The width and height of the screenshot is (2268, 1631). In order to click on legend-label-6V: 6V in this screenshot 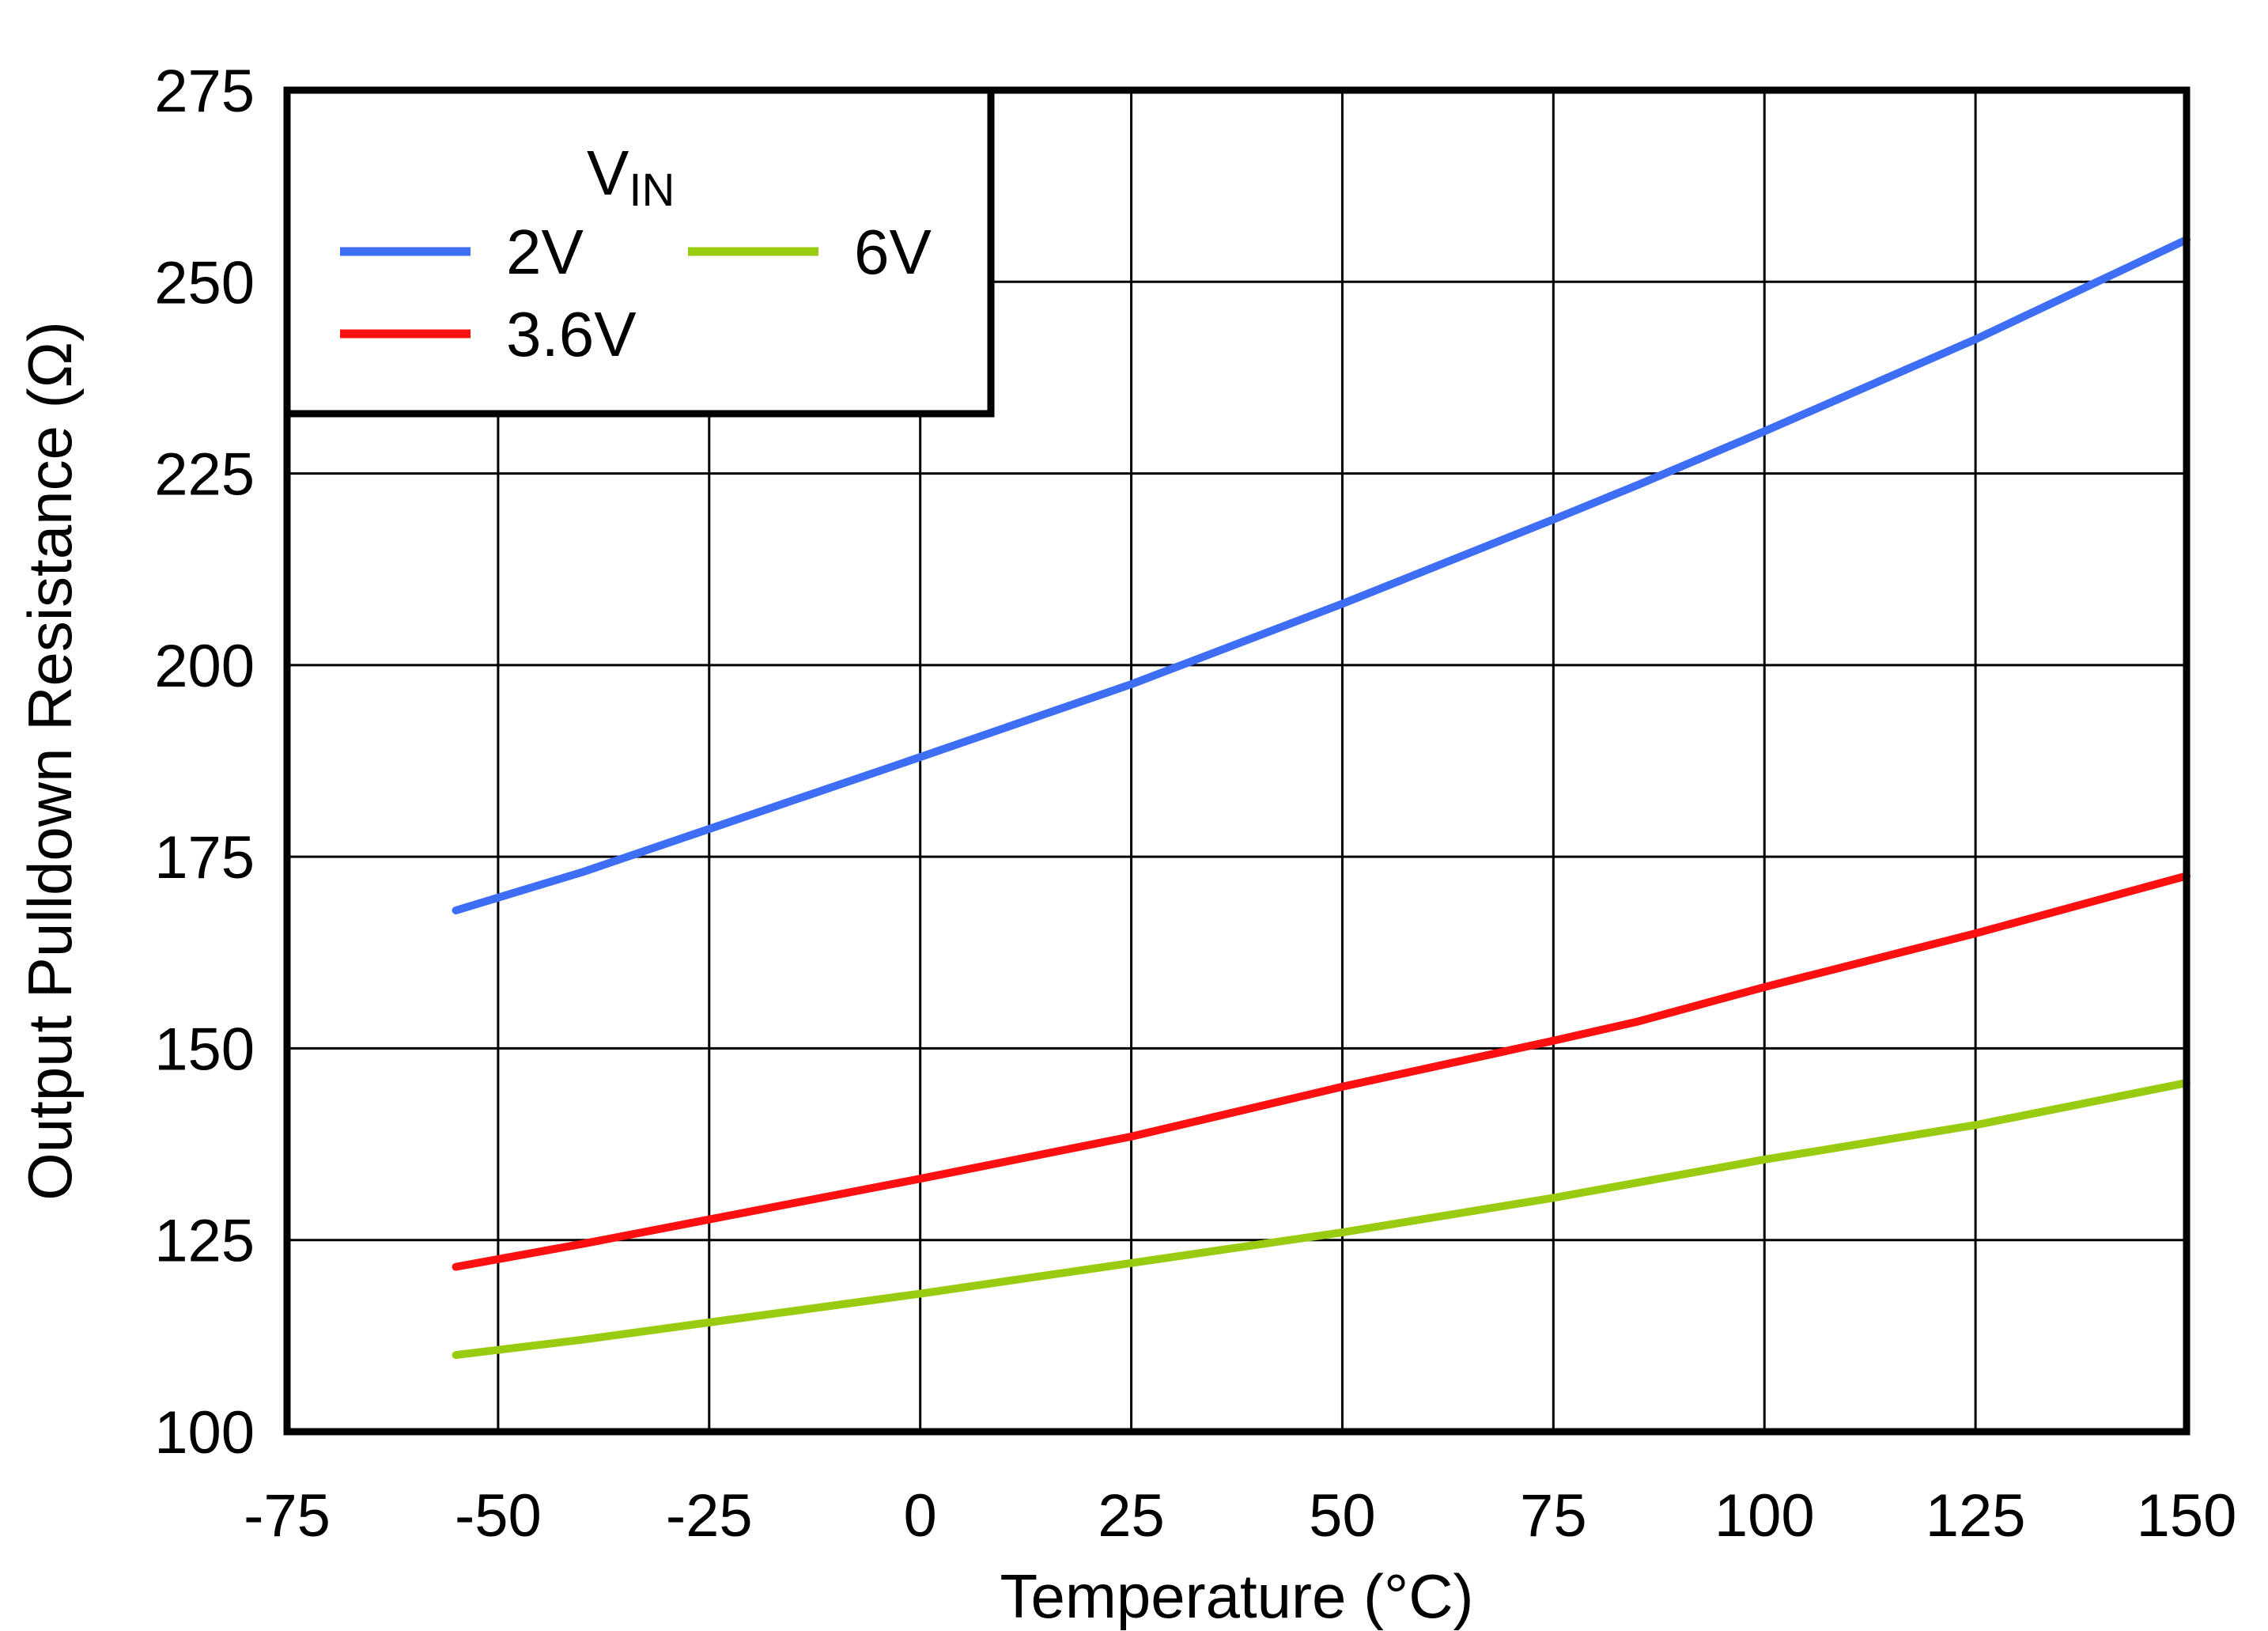, I will do `click(893, 252)`.